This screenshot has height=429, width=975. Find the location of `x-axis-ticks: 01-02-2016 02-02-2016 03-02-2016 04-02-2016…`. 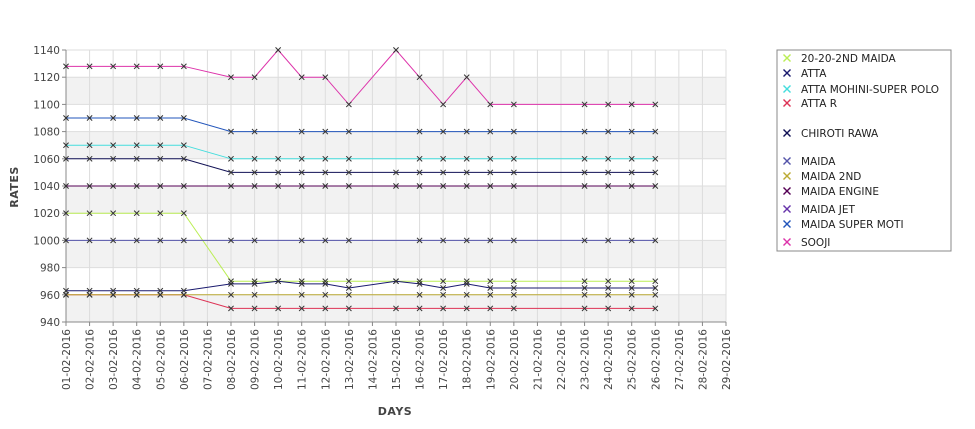

x-axis-ticks: 01-02-2016 02-02-2016 03-02-2016 04-02-2016… is located at coordinates (397, 356).